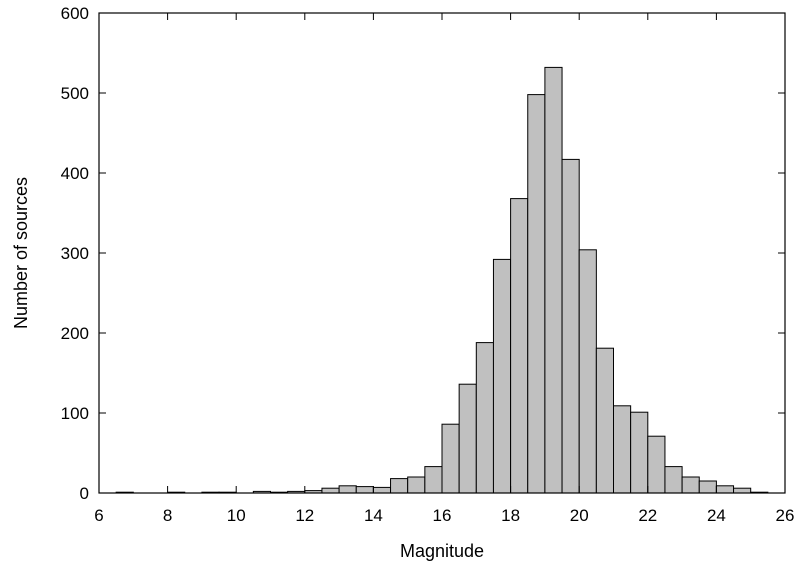 The height and width of the screenshot is (568, 804). What do you see at coordinates (21, 253) in the screenshot?
I see `y-axis-label: Number of sources` at bounding box center [21, 253].